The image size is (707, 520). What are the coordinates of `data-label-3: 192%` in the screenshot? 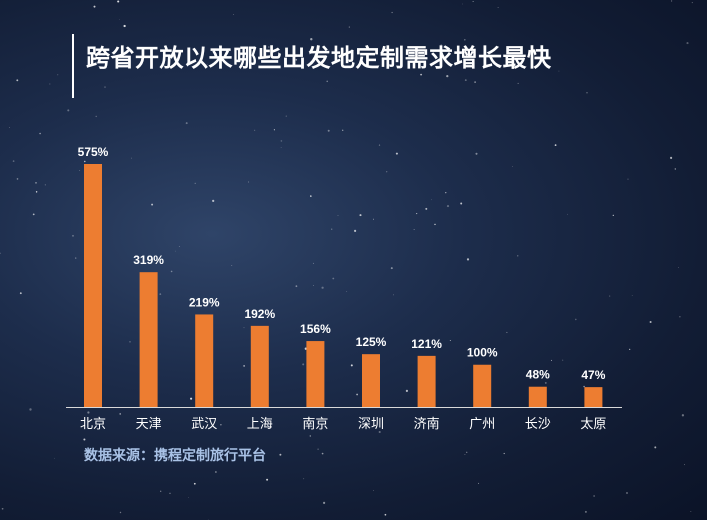 It's located at (259, 314).